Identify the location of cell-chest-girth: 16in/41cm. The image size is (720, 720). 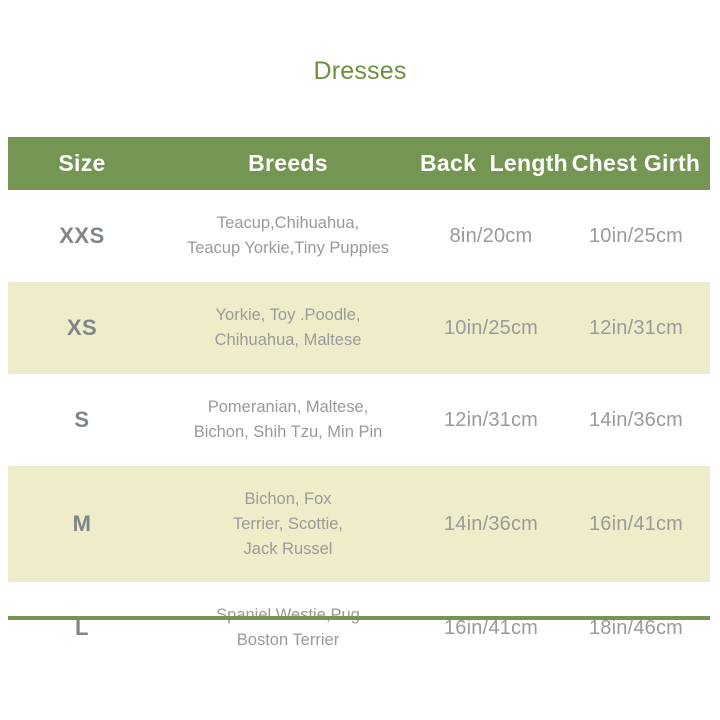
(636, 524).